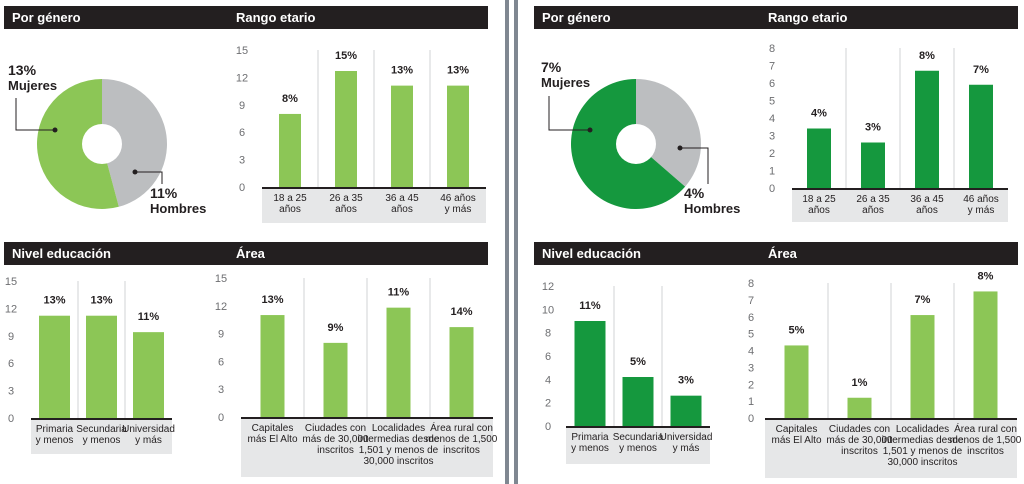  I want to click on education-header: Nivel educación Área, so click(776, 253).